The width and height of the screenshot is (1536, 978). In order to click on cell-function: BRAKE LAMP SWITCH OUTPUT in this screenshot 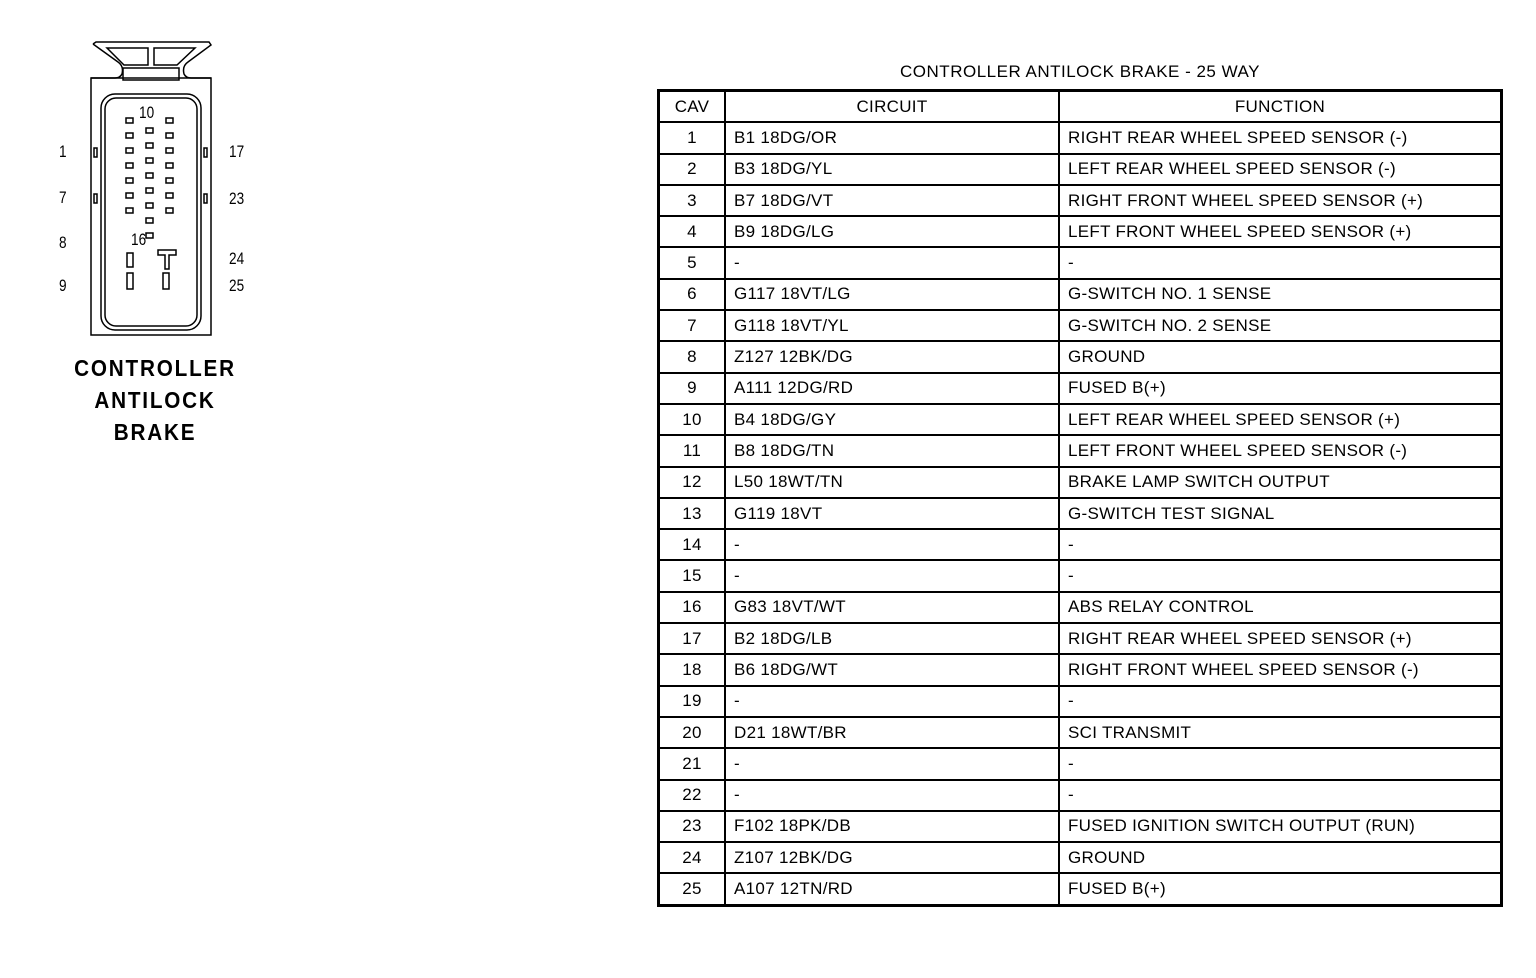, I will do `click(1280, 482)`.